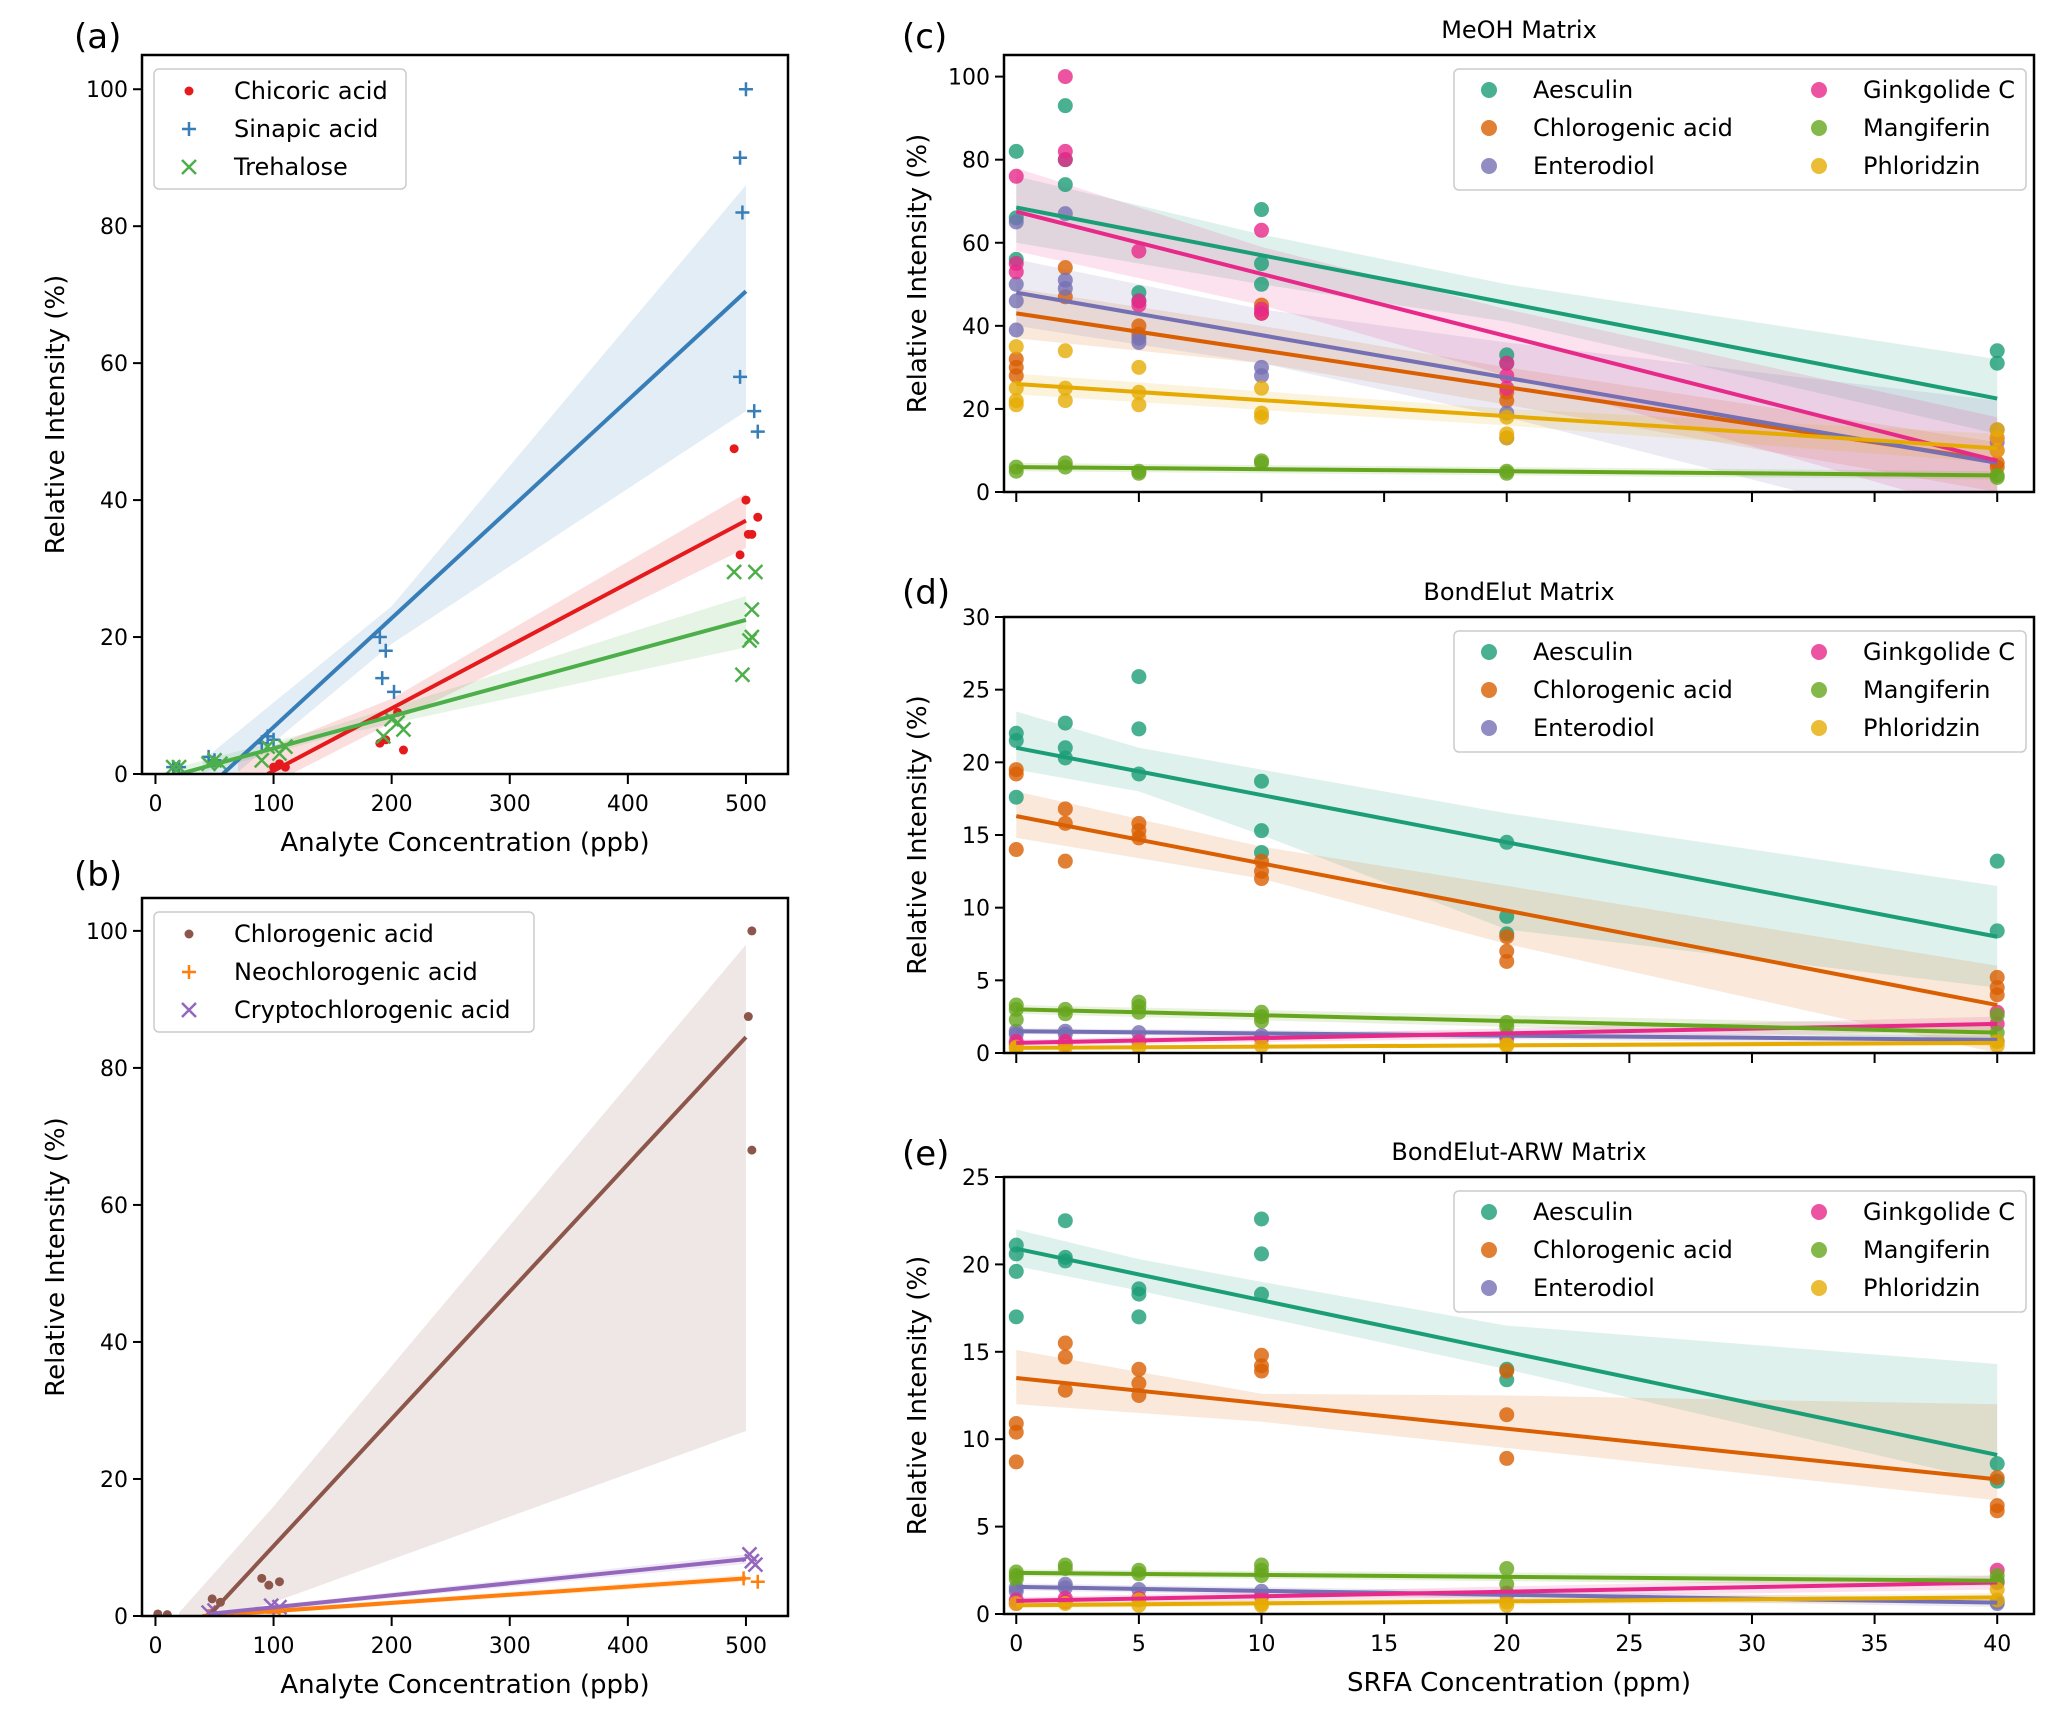 The height and width of the screenshot is (1720, 2067). I want to click on series-points-aesculin, so click(1506, 1350).